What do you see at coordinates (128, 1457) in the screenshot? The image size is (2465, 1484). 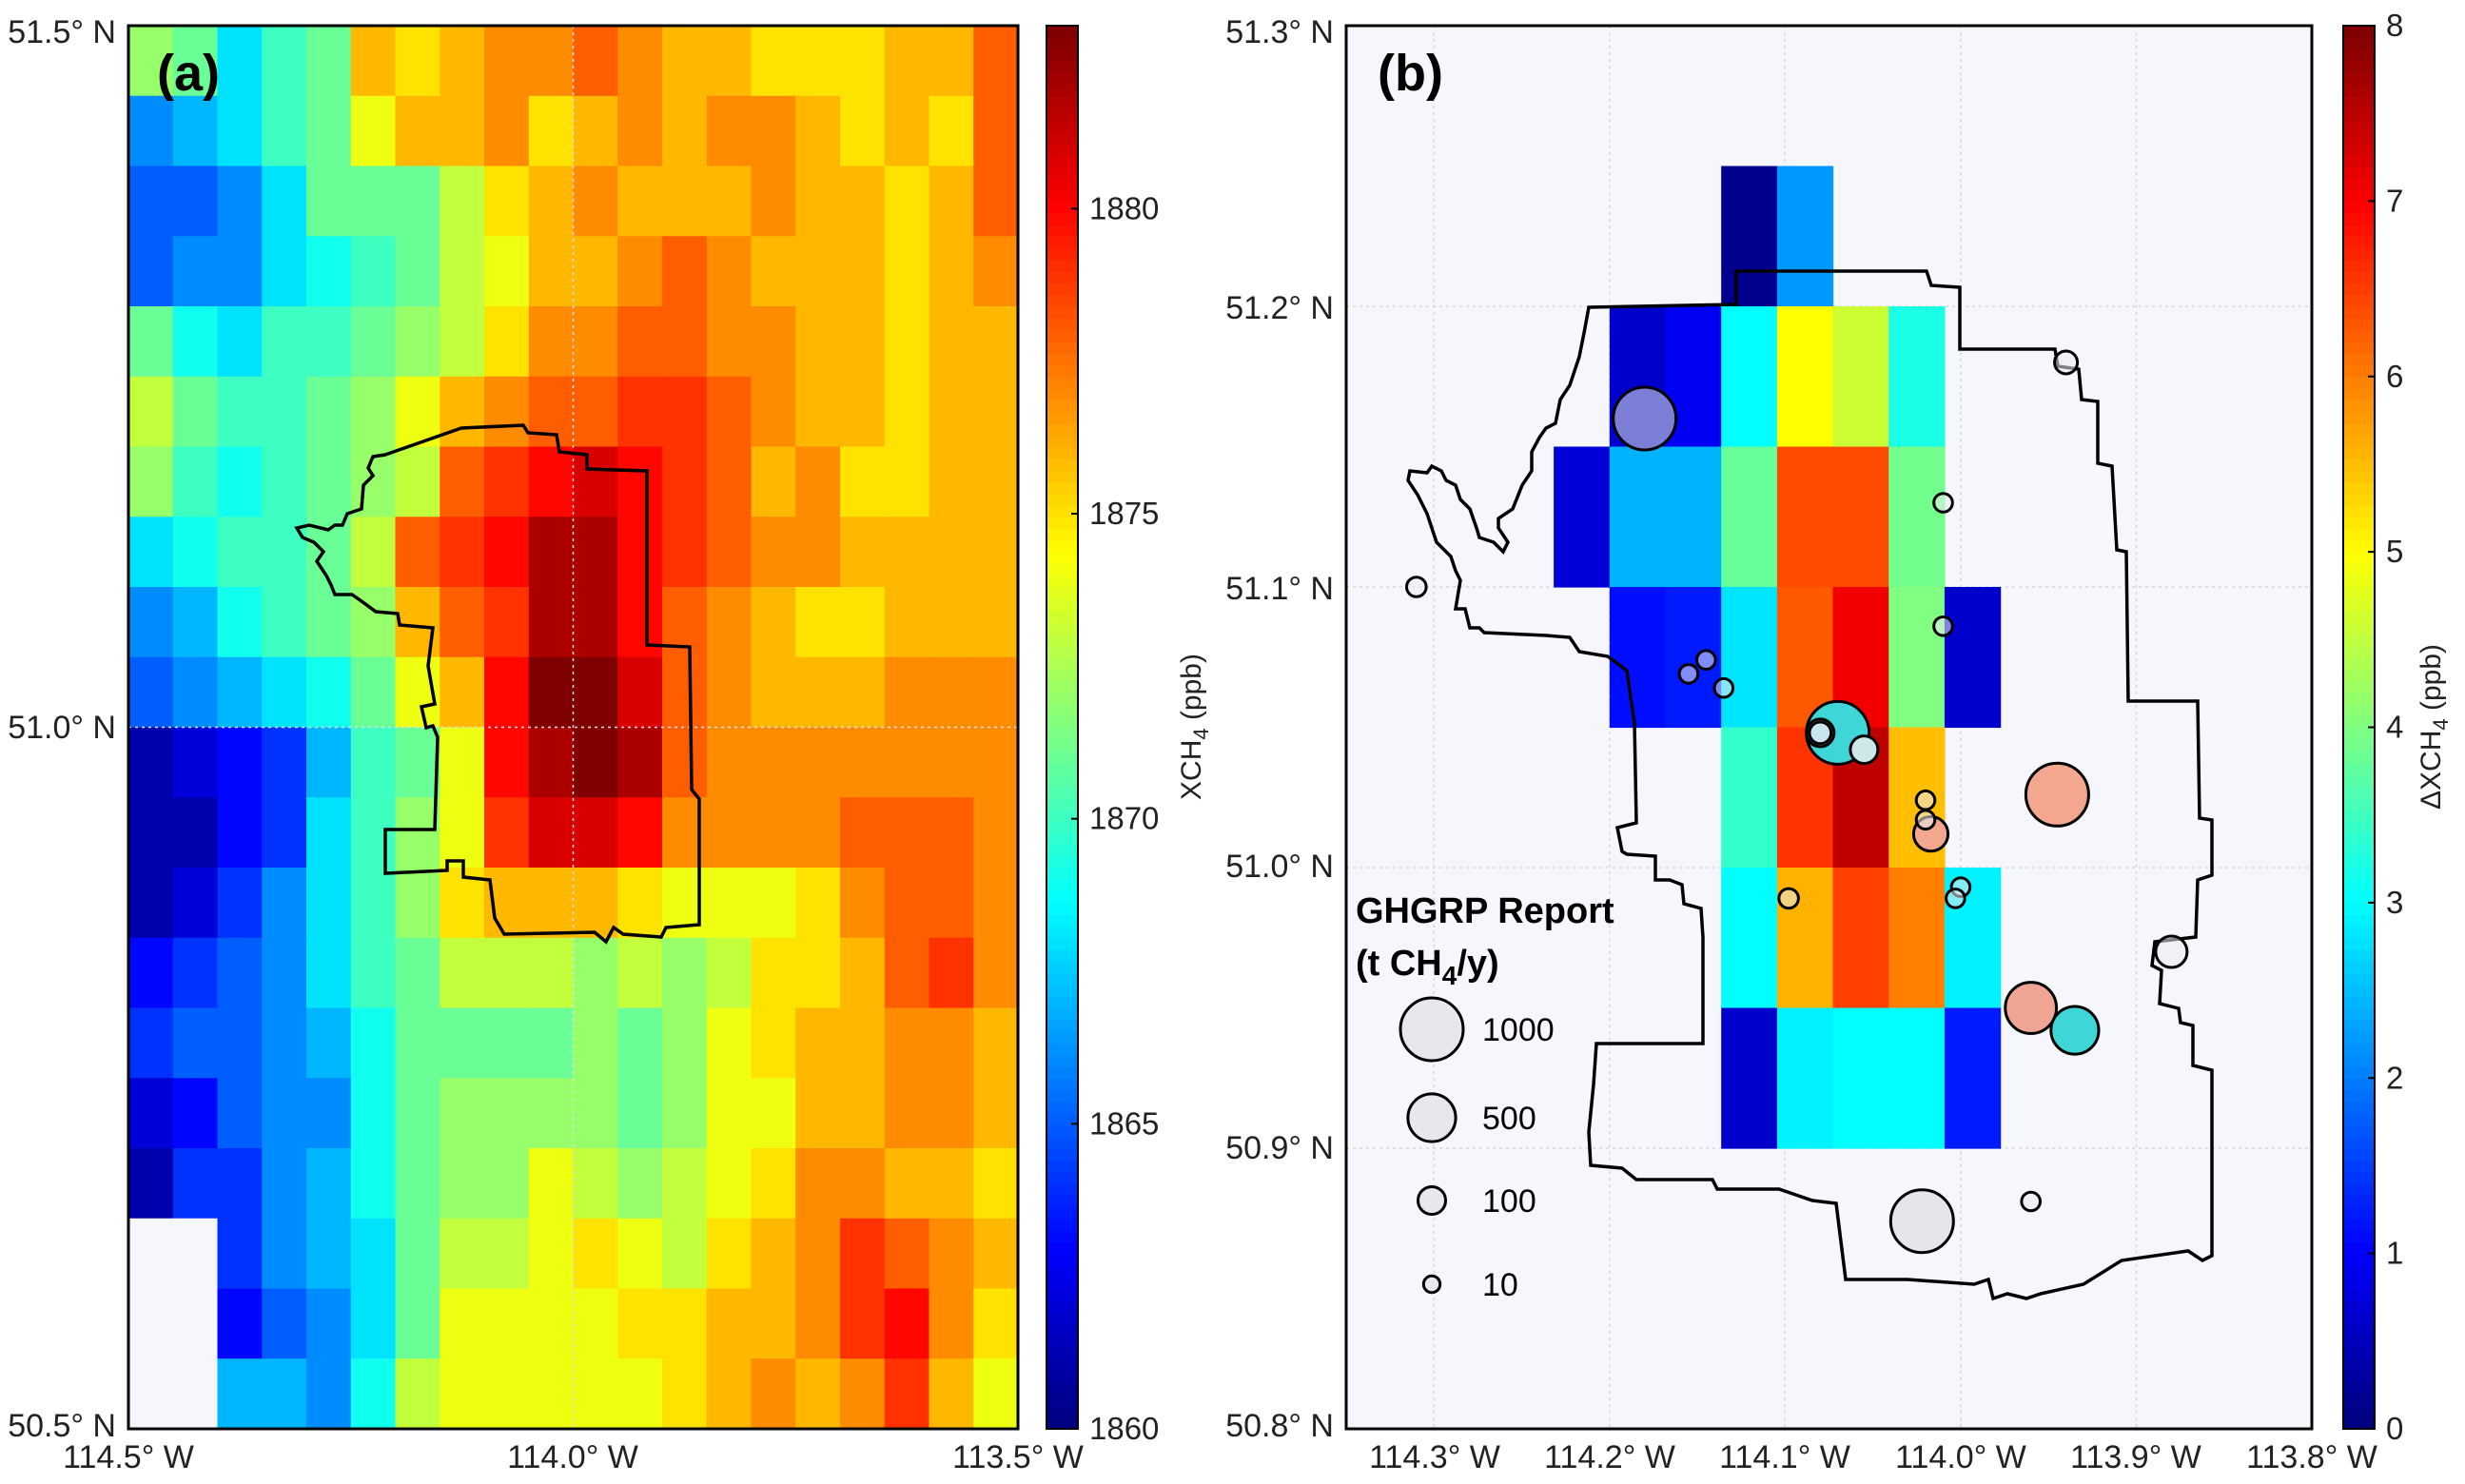 I see `panel-a-xtick: 114.5° W` at bounding box center [128, 1457].